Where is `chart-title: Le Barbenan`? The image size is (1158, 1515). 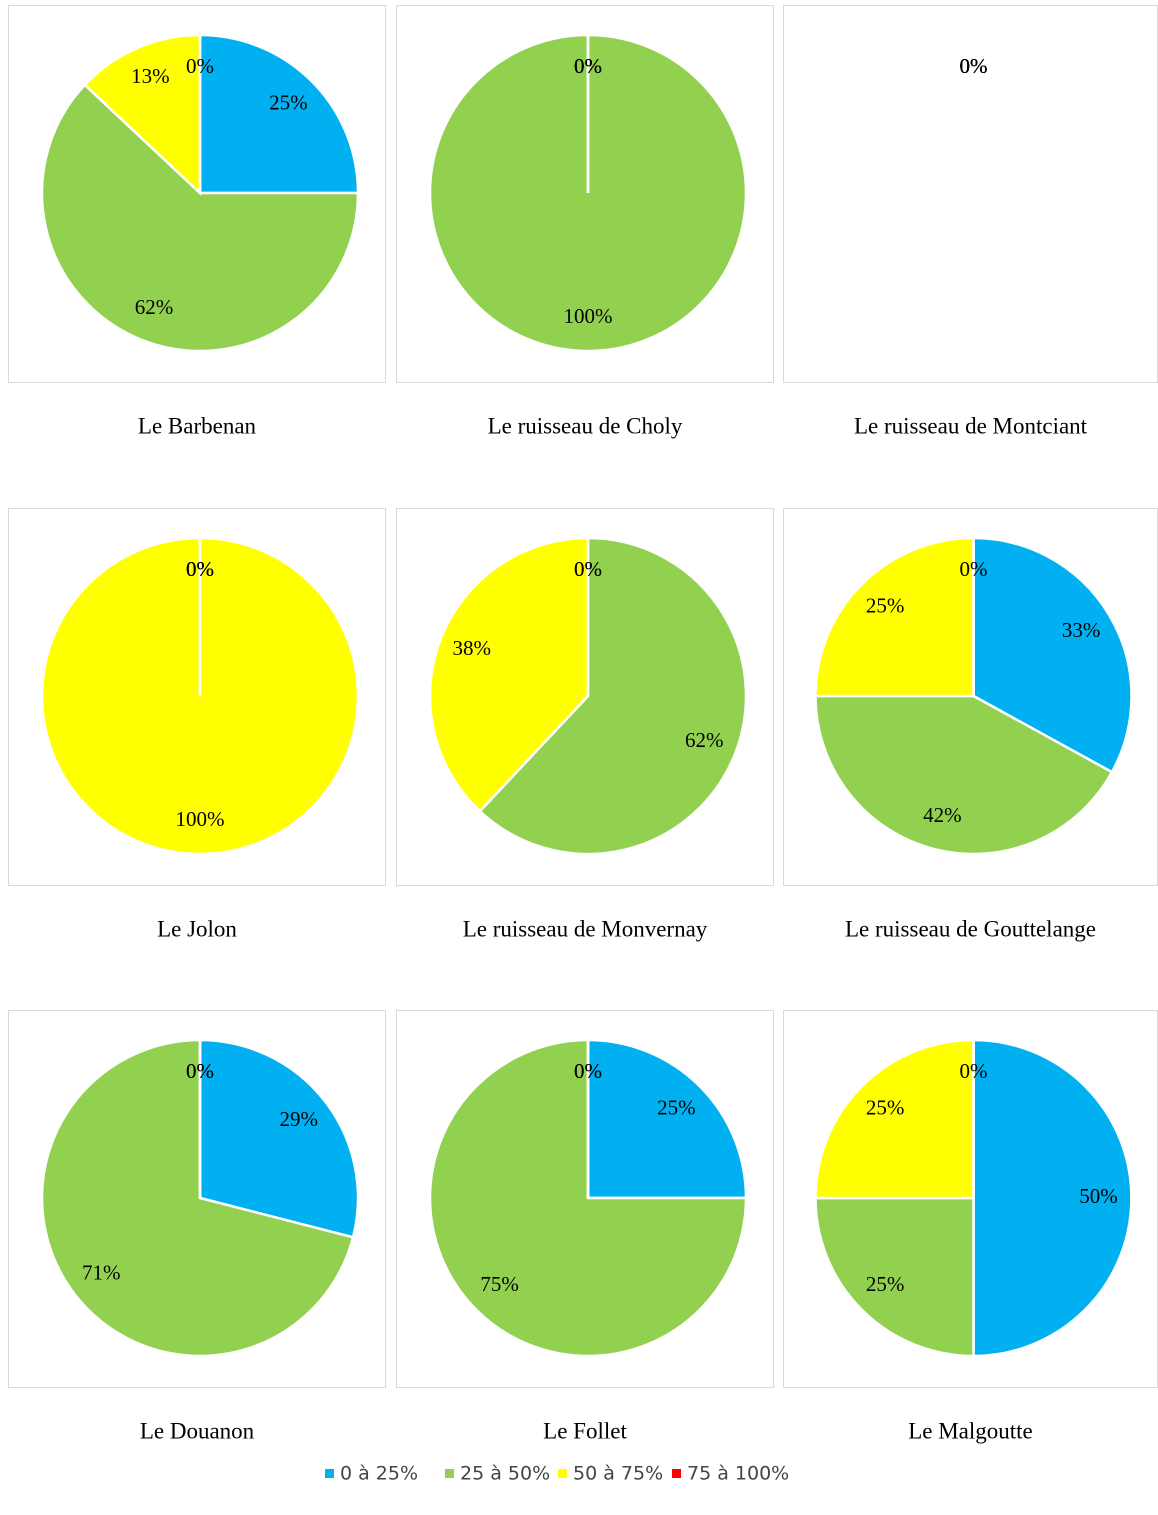 chart-title: Le Barbenan is located at coordinates (197, 425).